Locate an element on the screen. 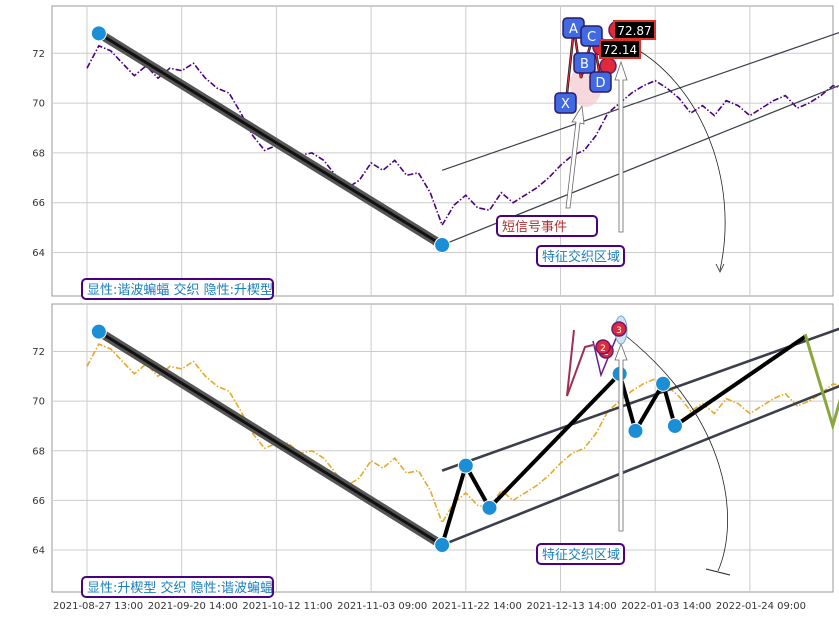 This screenshot has height=617, width=839. x-tick-label: 2021-09-20 14:00 is located at coordinates (193, 606).